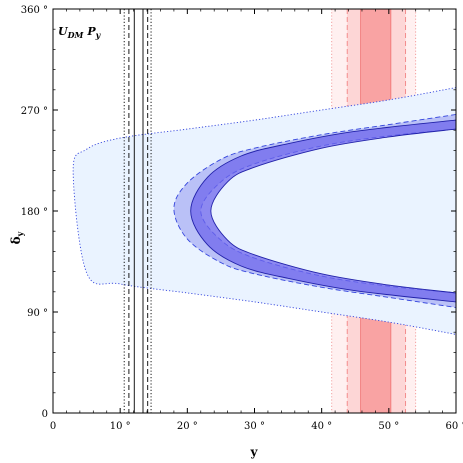 This screenshot has height=463, width=463. Describe the element at coordinates (17, 237) in the screenshot. I see `y-axis-label: δy` at that location.